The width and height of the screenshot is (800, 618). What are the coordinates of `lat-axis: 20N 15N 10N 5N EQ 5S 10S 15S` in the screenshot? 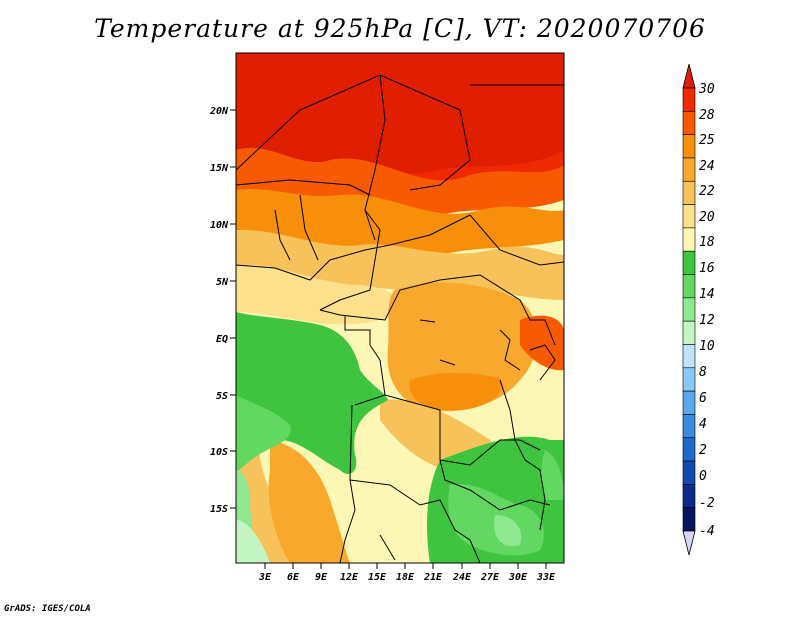 It's located at (222, 310).